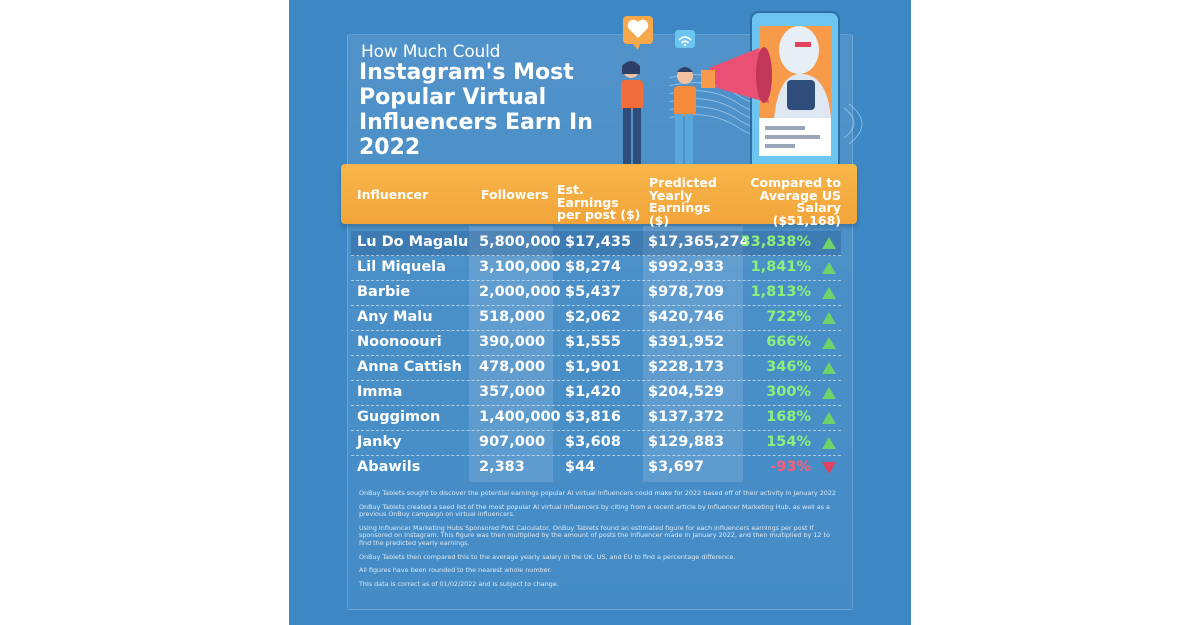 The height and width of the screenshot is (625, 1200). I want to click on influencer-name: Guggimon, so click(399, 417).